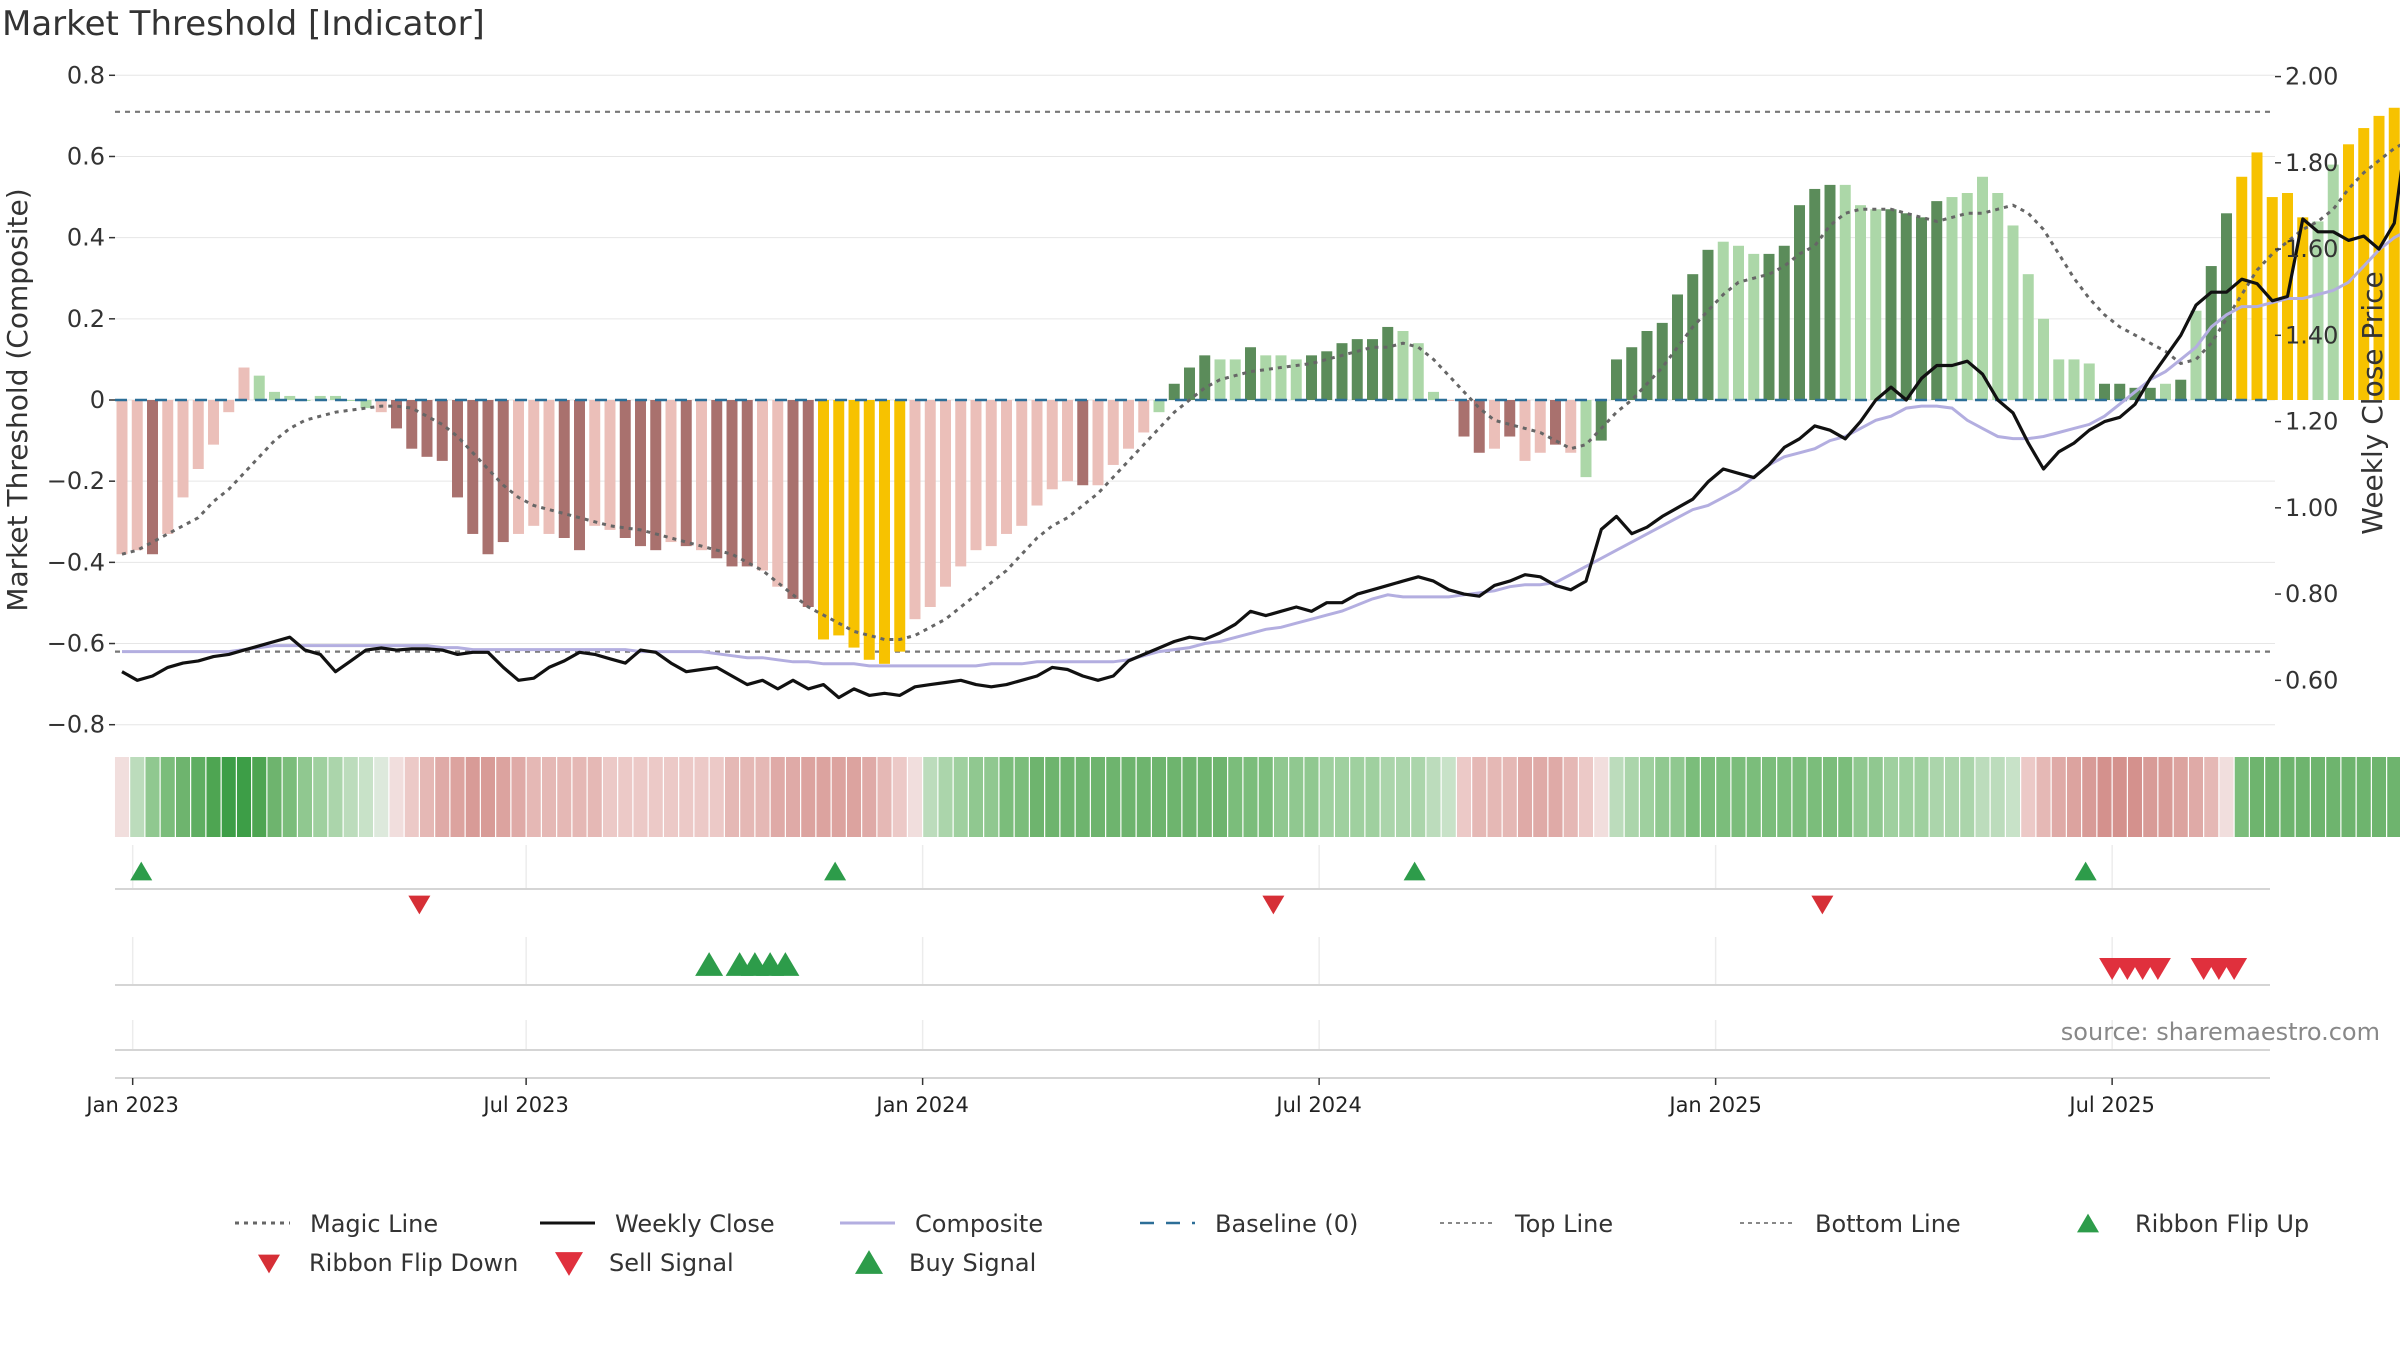 This screenshot has height=1350, width=2400. Describe the element at coordinates (269, 1264) in the screenshot. I see `legend-swatch-ribbon-flip-down` at that location.